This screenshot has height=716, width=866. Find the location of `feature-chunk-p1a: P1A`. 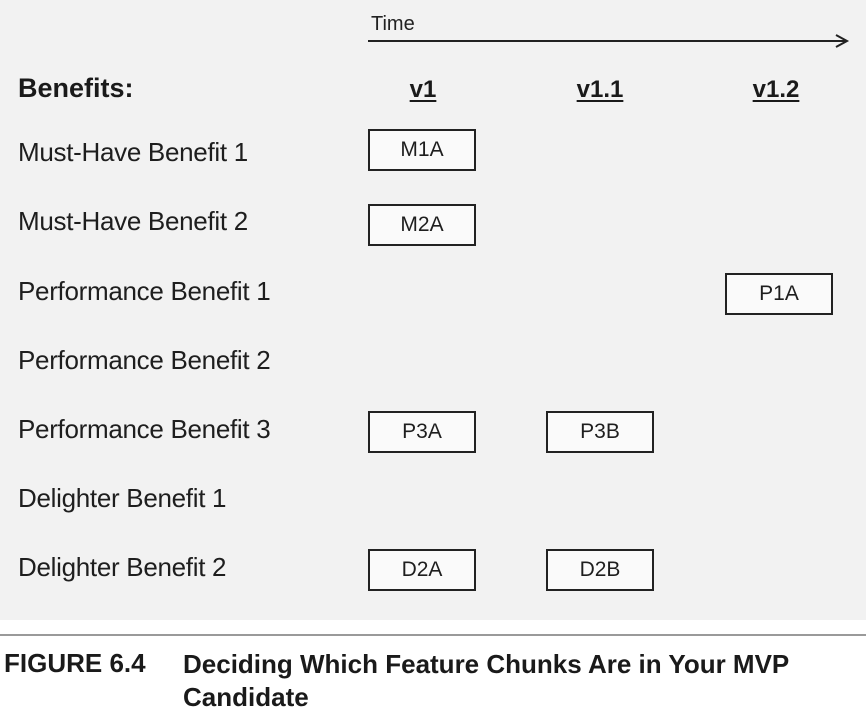

feature-chunk-p1a: P1A is located at coordinates (779, 294).